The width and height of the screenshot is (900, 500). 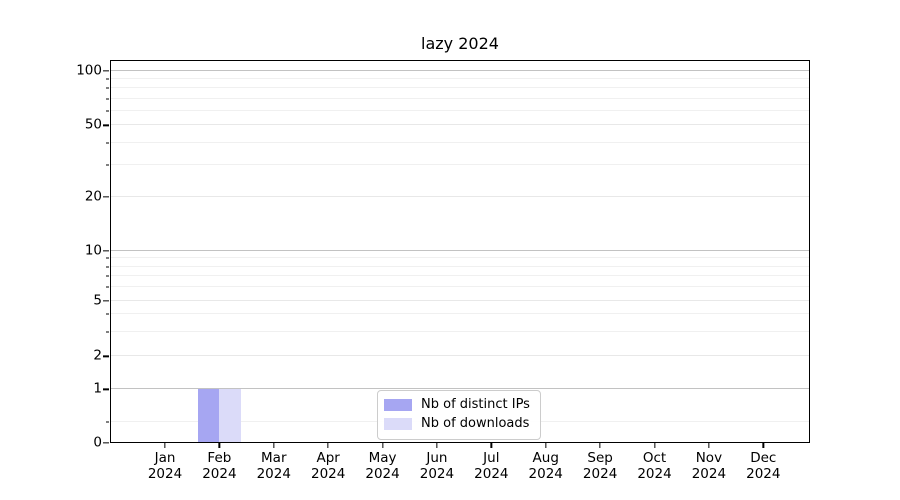 I want to click on x-tick-label: Mar 2024, so click(x=273, y=466).